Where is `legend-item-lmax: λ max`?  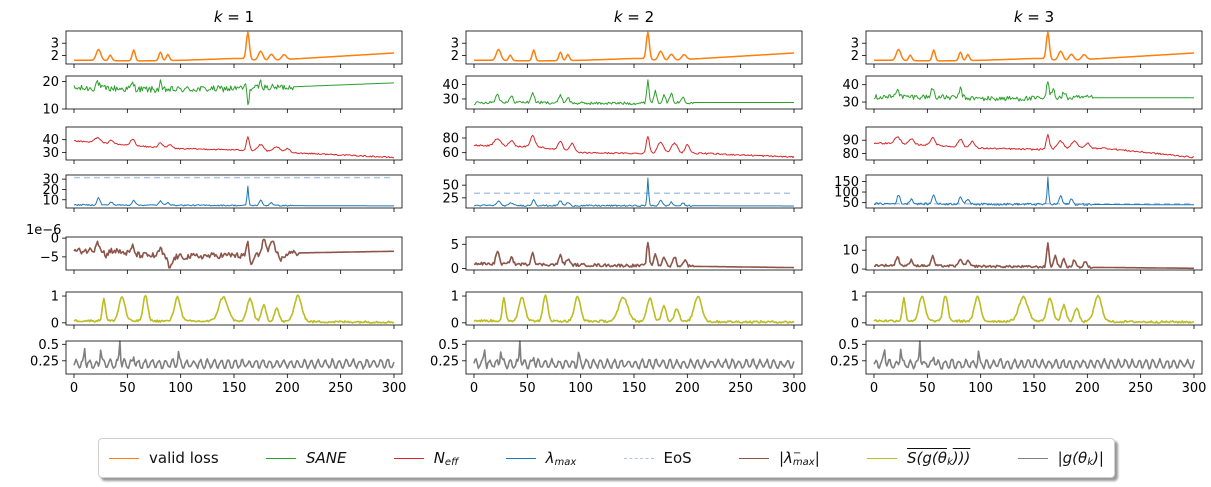 legend-item-lmax: λ max is located at coordinates (540, 458).